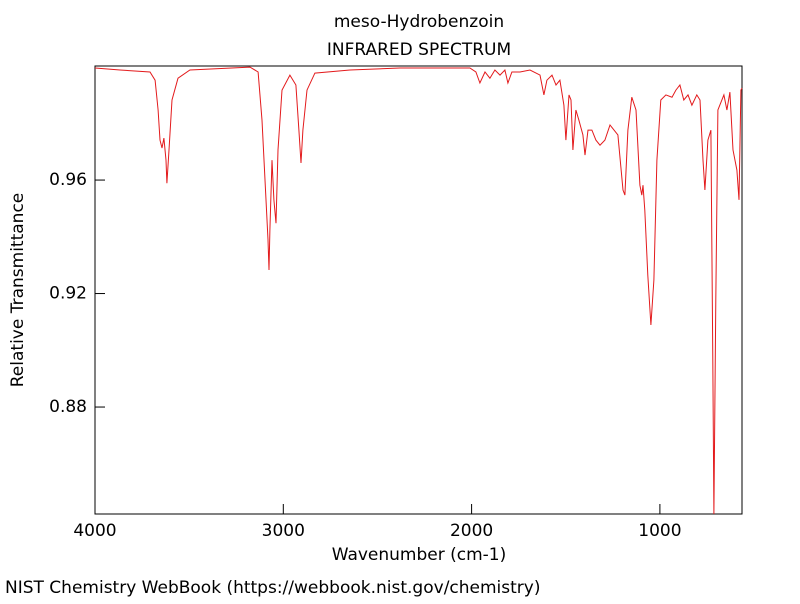  What do you see at coordinates (68, 294) in the screenshot?
I see `y-tick-label: 0.92` at bounding box center [68, 294].